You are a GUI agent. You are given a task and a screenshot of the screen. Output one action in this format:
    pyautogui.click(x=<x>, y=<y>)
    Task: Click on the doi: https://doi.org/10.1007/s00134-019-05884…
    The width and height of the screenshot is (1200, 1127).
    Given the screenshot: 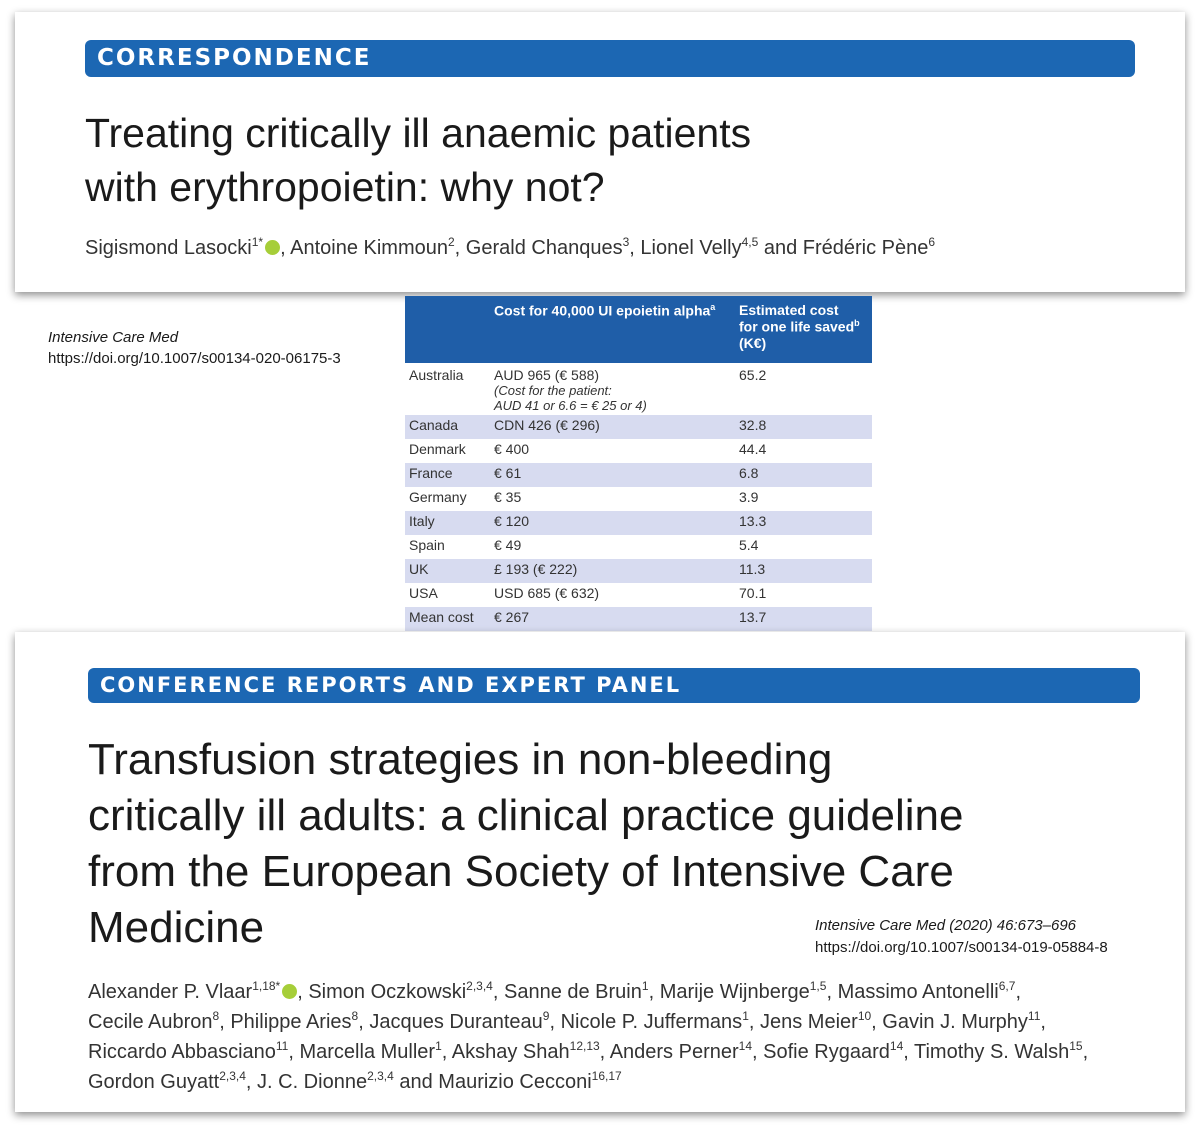 What is the action you would take?
    pyautogui.click(x=961, y=947)
    